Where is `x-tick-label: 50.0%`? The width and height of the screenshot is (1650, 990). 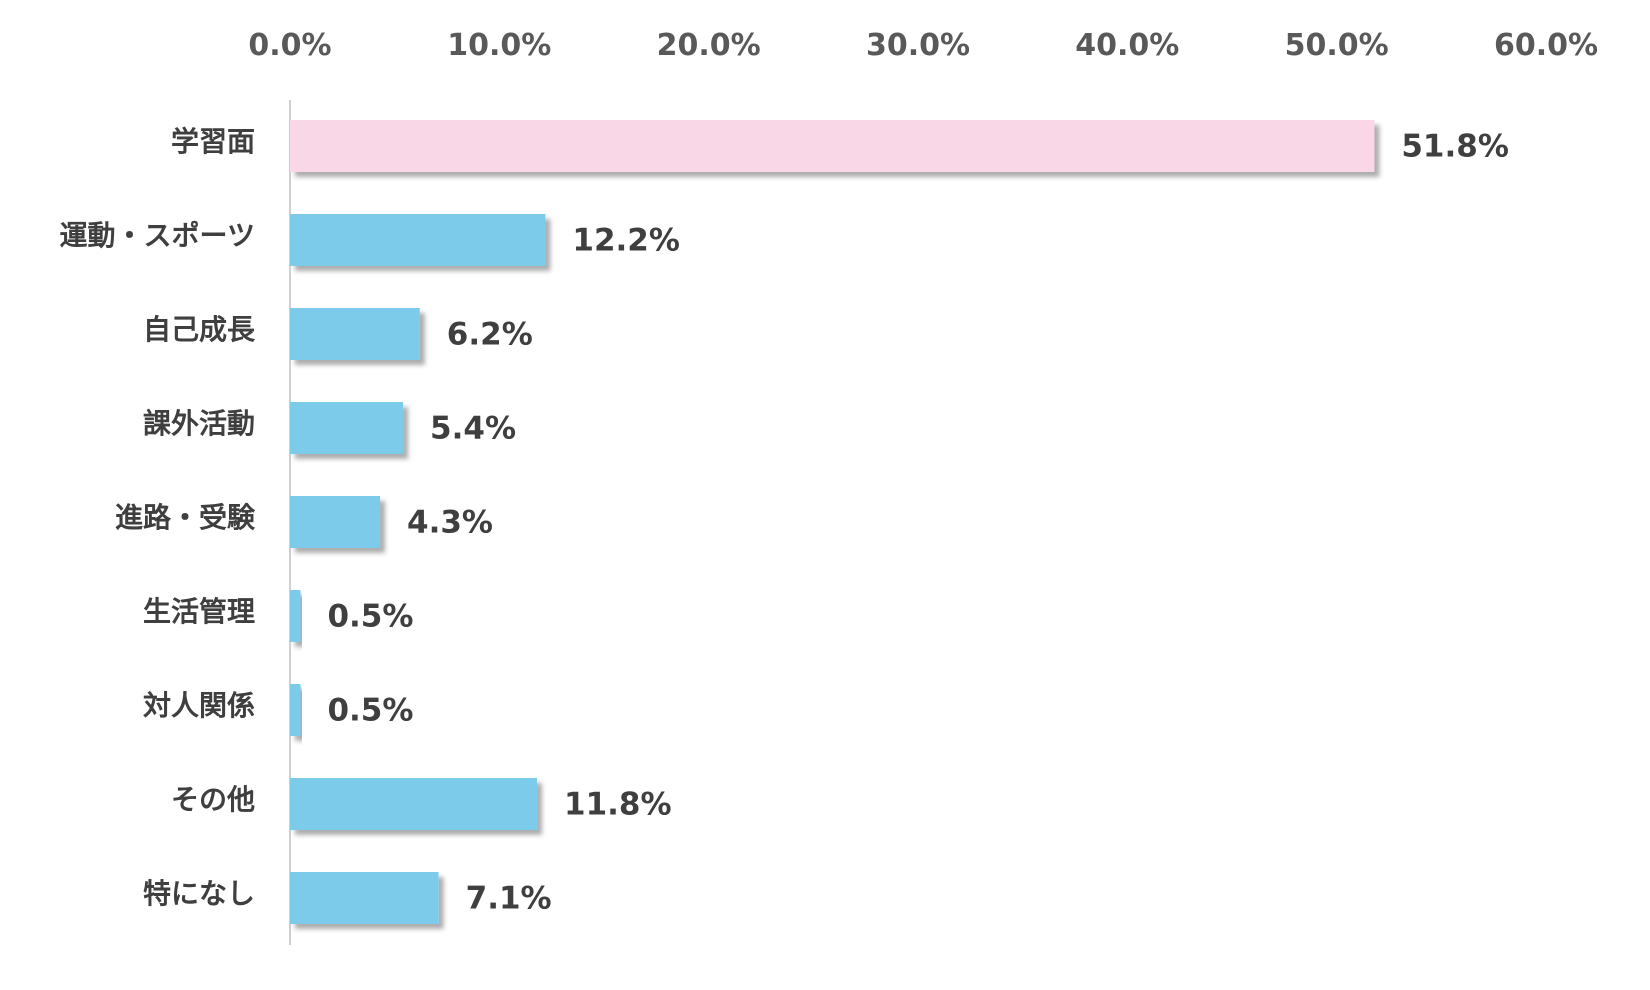 x-tick-label: 50.0% is located at coordinates (1337, 45).